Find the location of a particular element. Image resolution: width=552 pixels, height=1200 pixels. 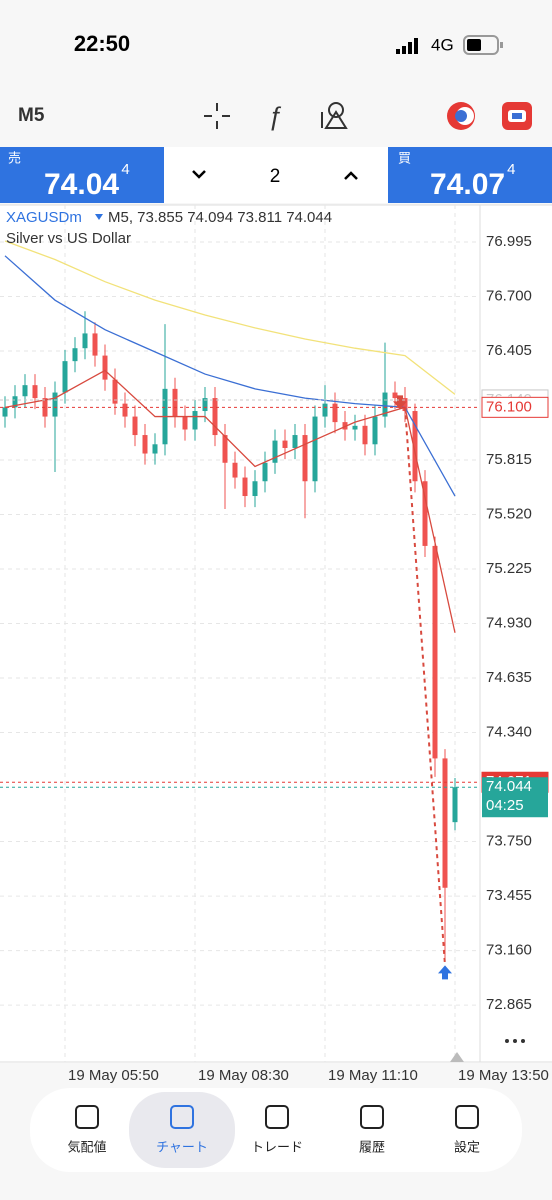

symbol-info: M5, 73.855 74.094 73.811 74.044 is located at coordinates (220, 217).